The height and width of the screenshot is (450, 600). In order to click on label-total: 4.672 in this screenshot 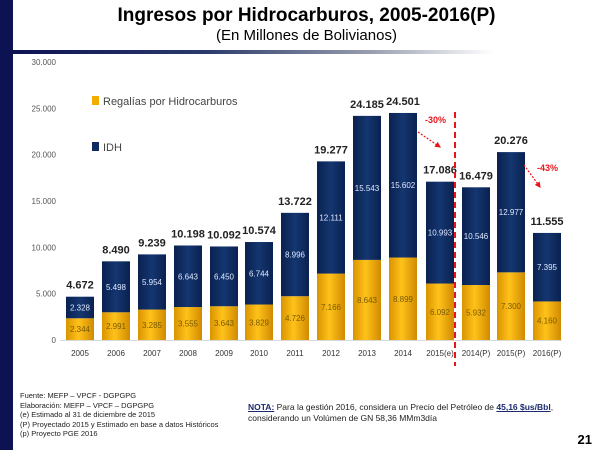, I will do `click(80, 286)`.